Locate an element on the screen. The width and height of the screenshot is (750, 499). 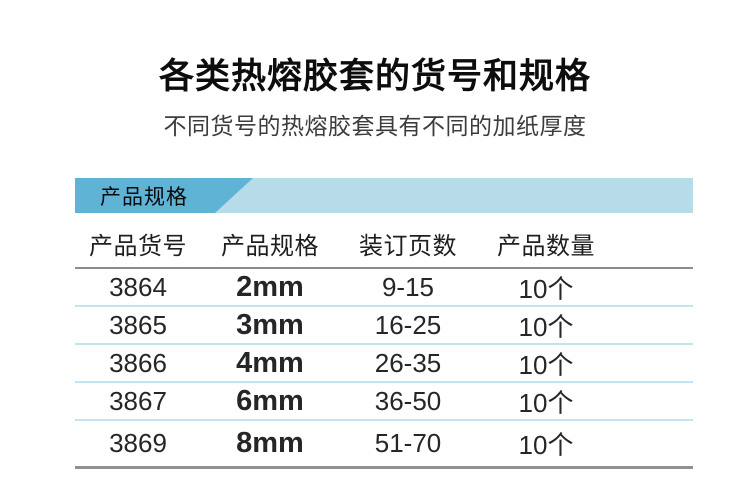
table-row: 3869 8mm 51-70 10个 is located at coordinates (384, 445).